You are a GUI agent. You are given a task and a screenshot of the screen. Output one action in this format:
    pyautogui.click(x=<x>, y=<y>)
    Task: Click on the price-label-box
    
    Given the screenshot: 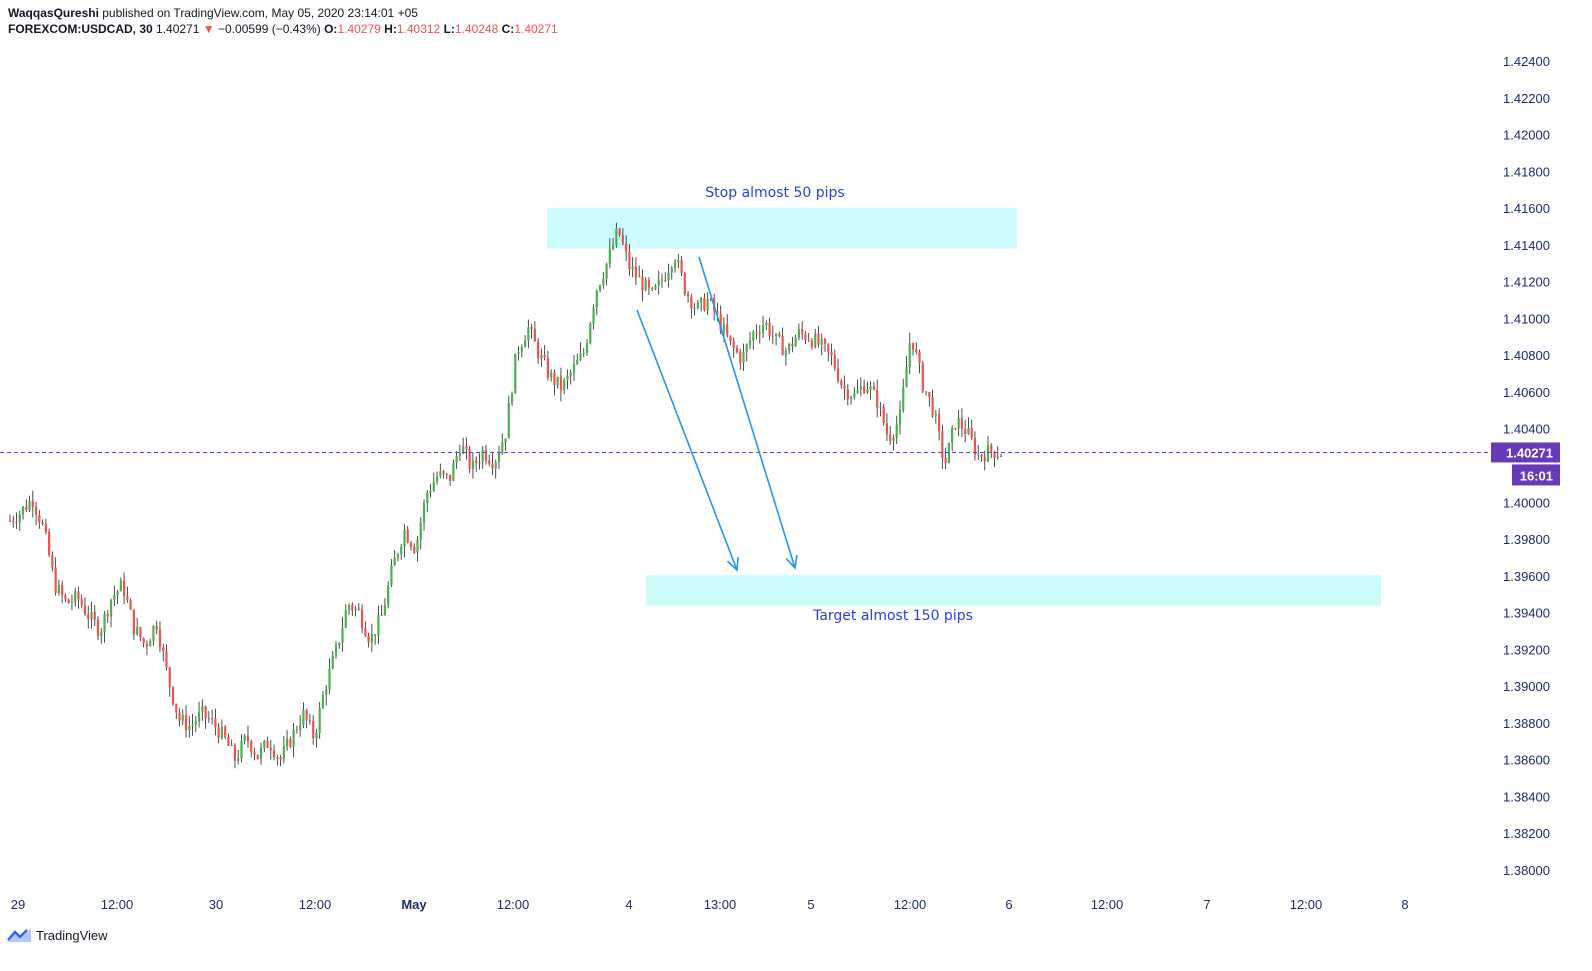 What is the action you would take?
    pyautogui.click(x=1525, y=452)
    